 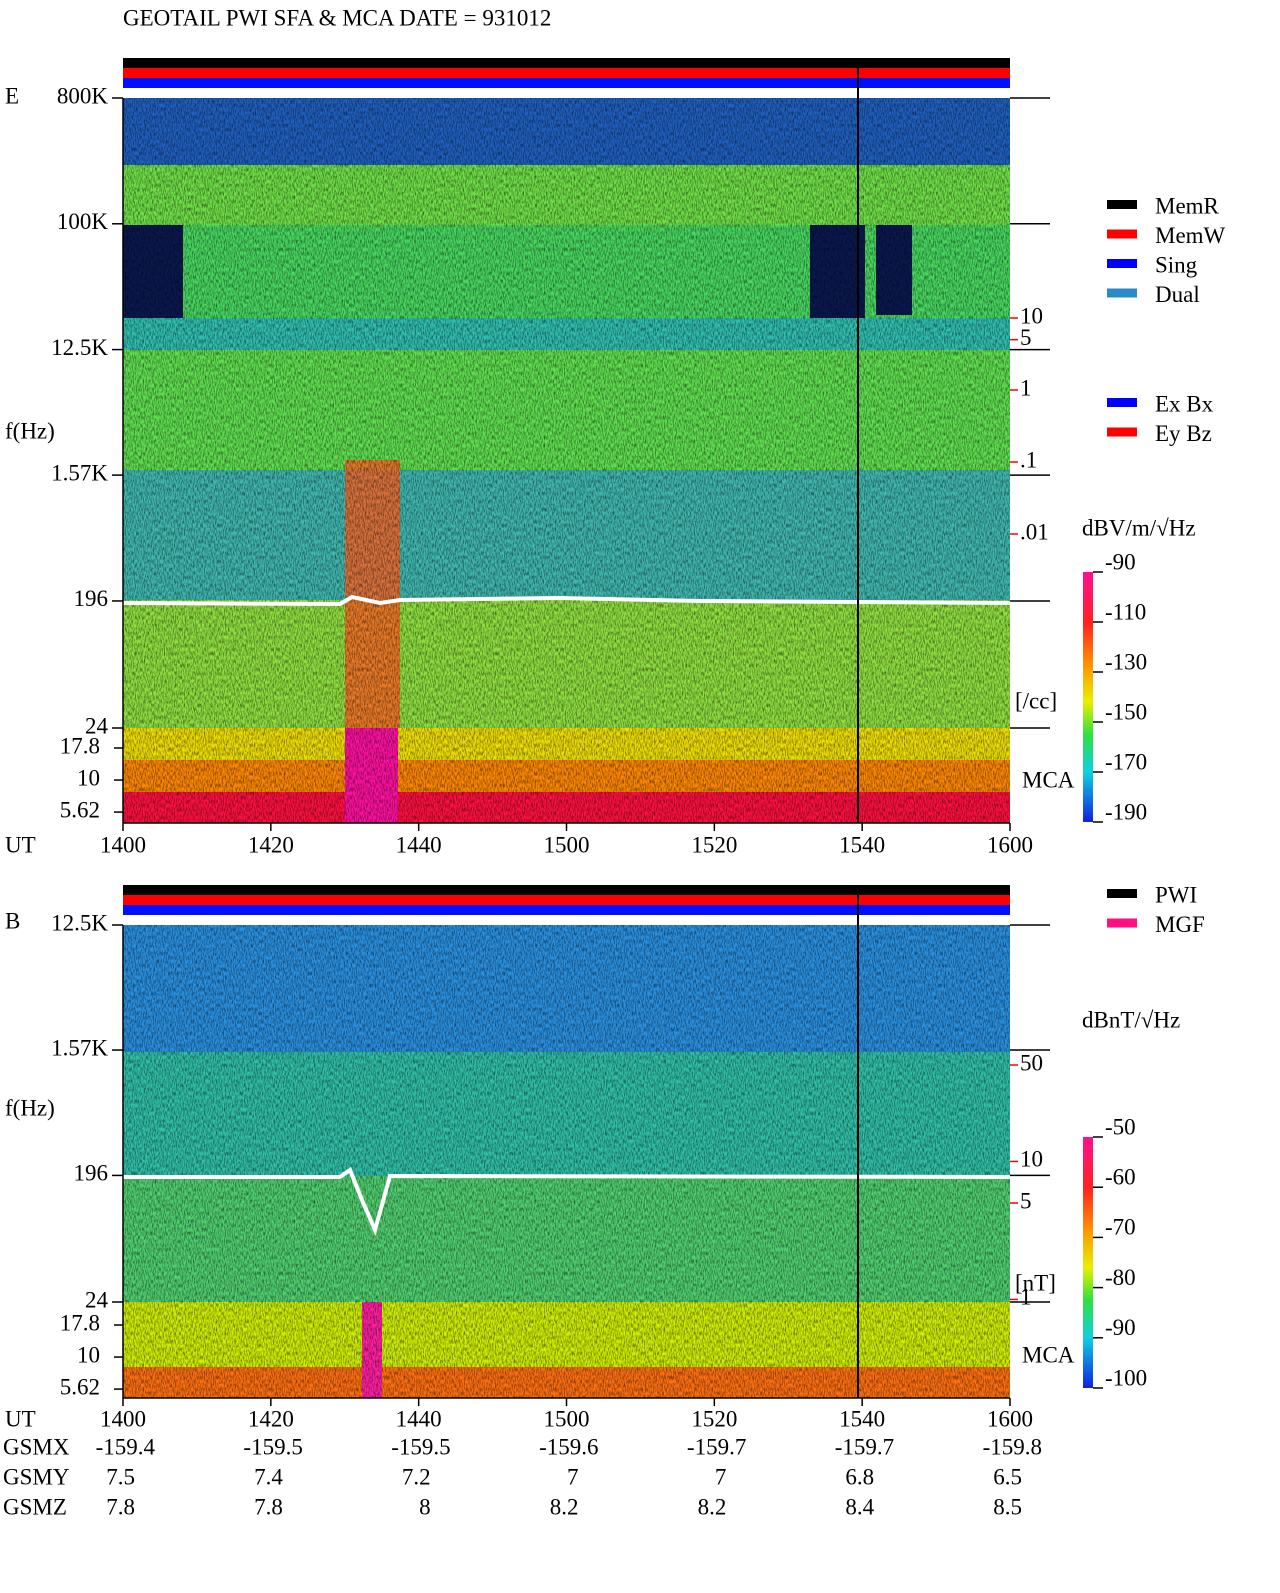 I want to click on colorbar-tick-label: -150, so click(x=1126, y=711).